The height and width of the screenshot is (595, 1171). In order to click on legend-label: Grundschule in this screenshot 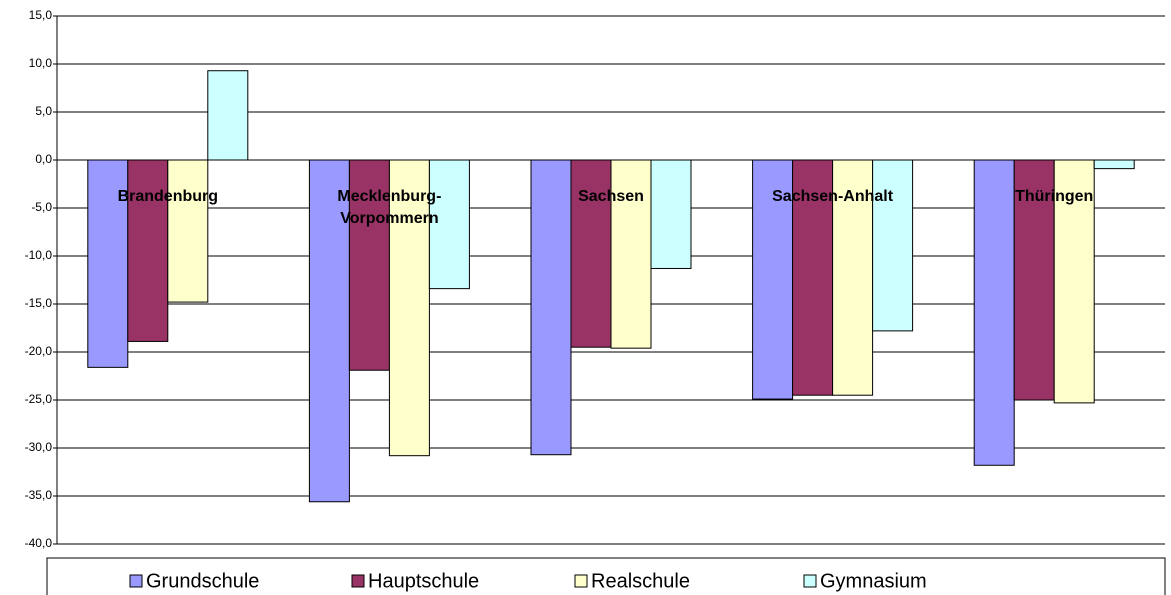, I will do `click(202, 581)`.